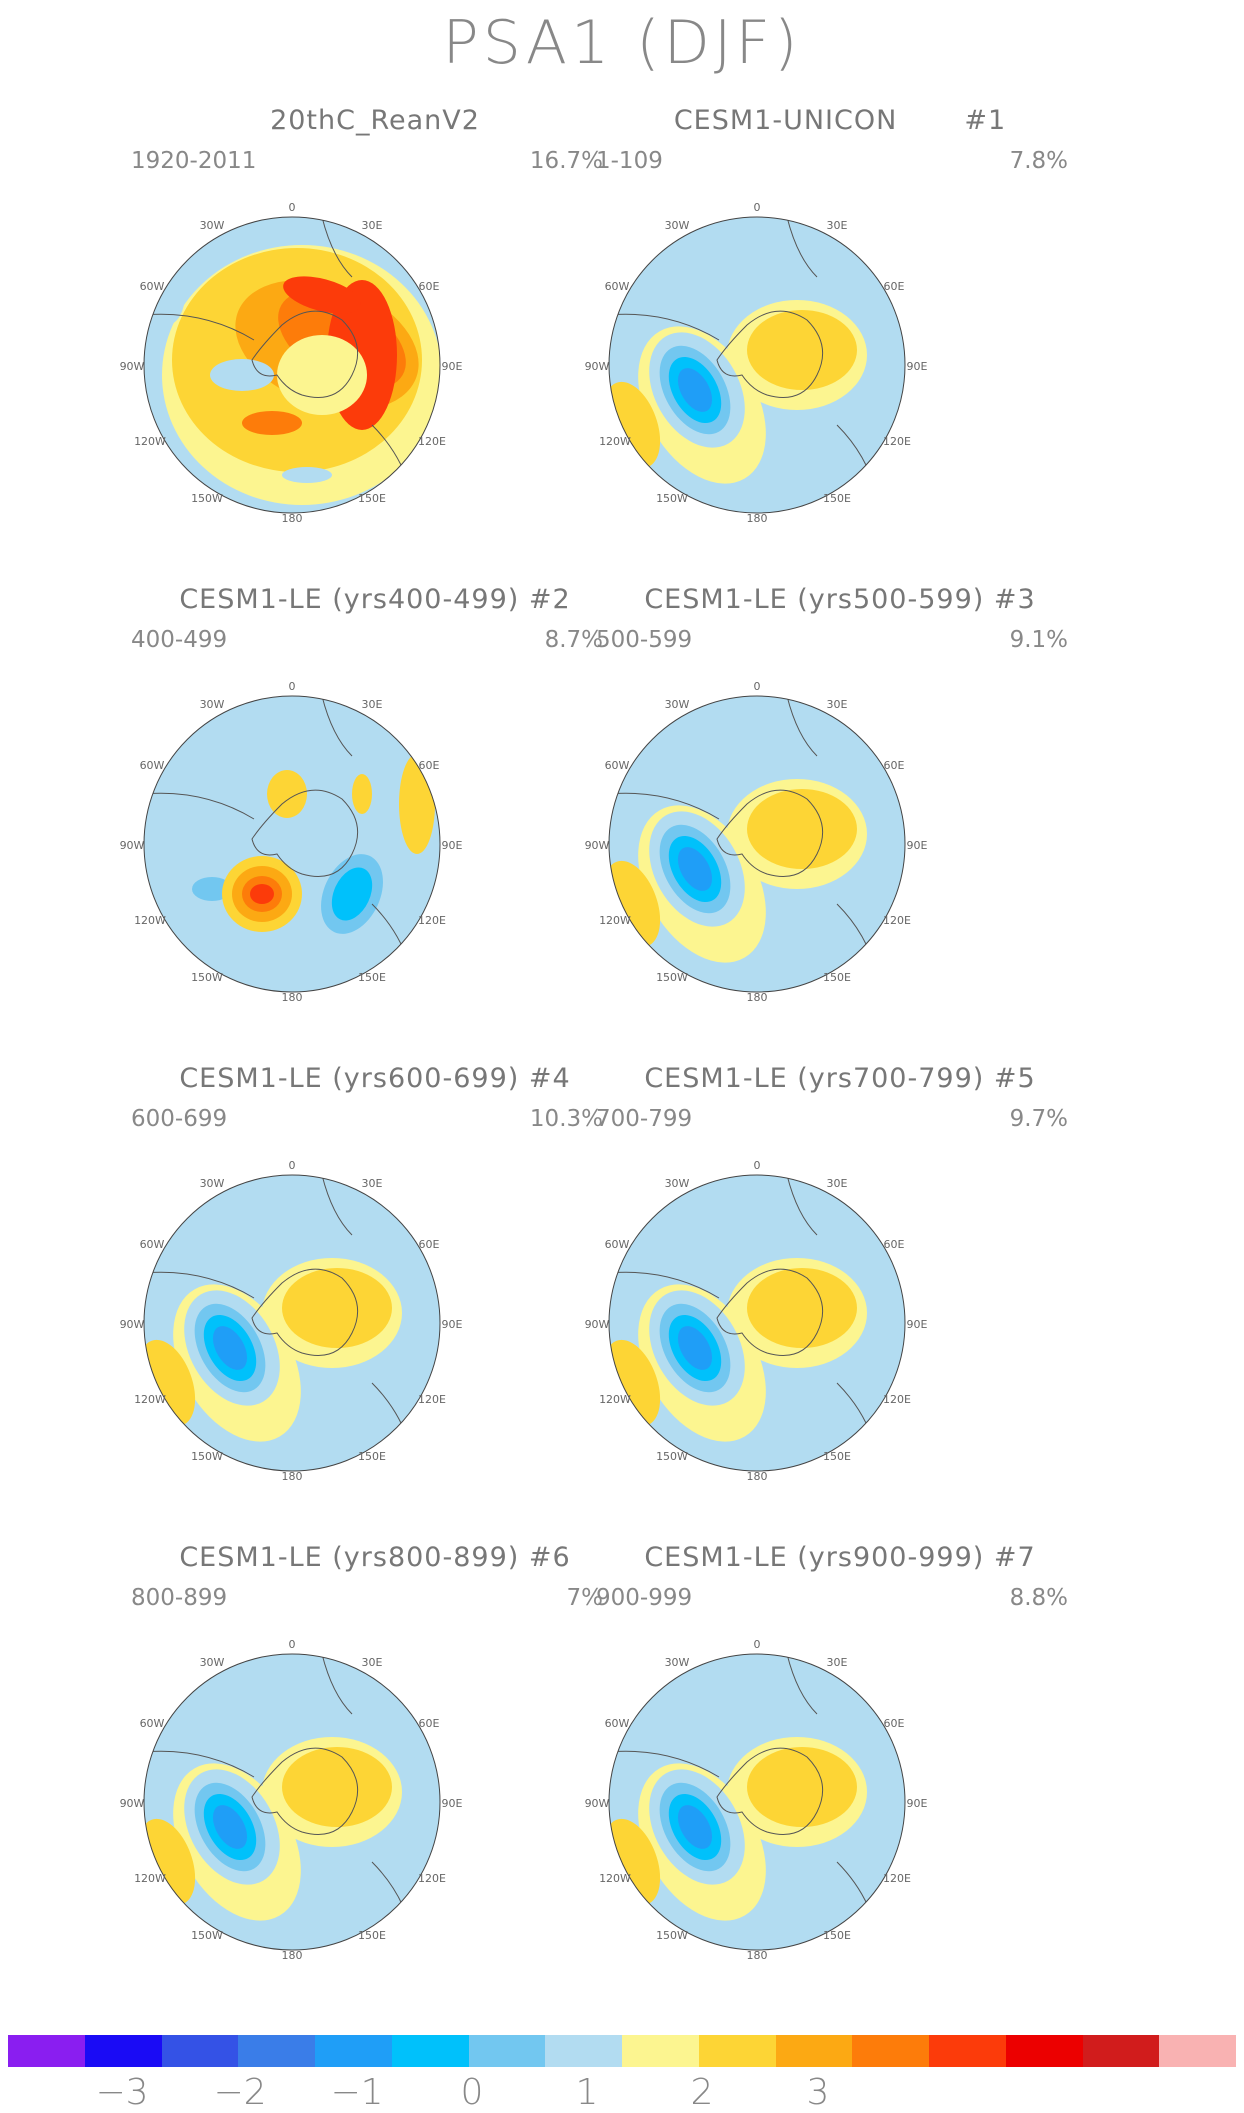  Describe the element at coordinates (1038, 640) in the screenshot. I see `panel-variance-pct: 9.1%` at that location.